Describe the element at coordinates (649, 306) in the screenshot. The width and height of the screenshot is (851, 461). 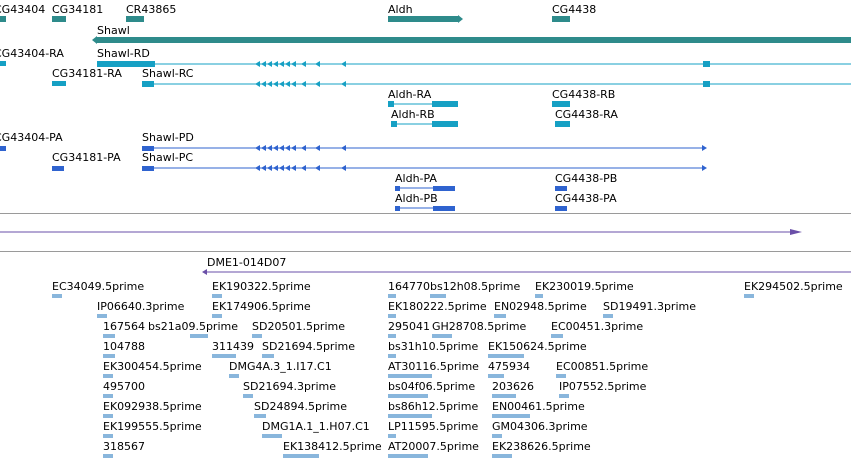
I see `est-label: SD19491.3prime` at that location.